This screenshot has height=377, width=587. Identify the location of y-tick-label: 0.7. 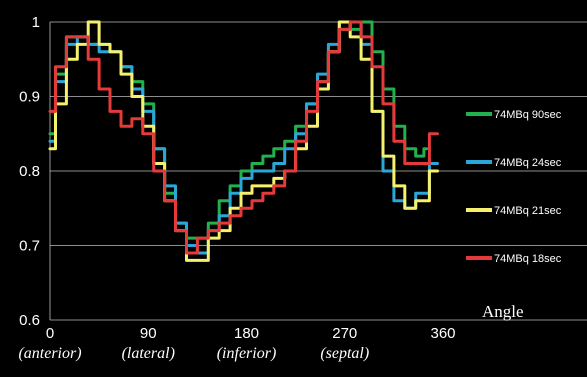
(29, 246).